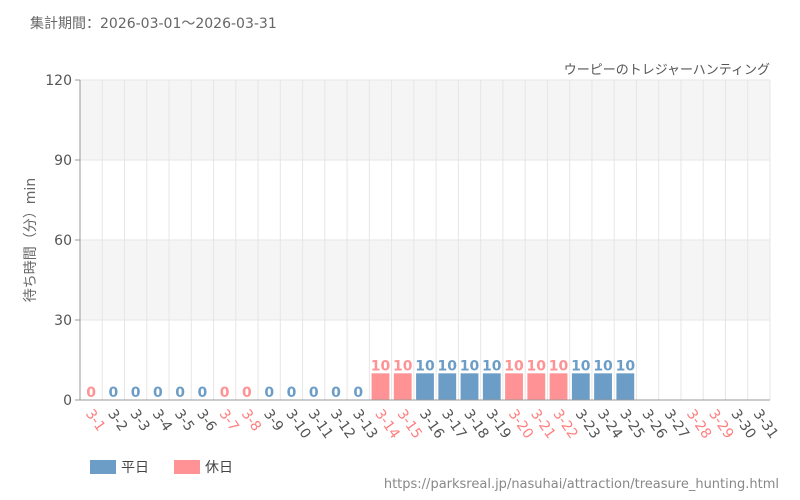 This screenshot has width=800, height=500. I want to click on legend-label-holiday: 休日, so click(219, 468).